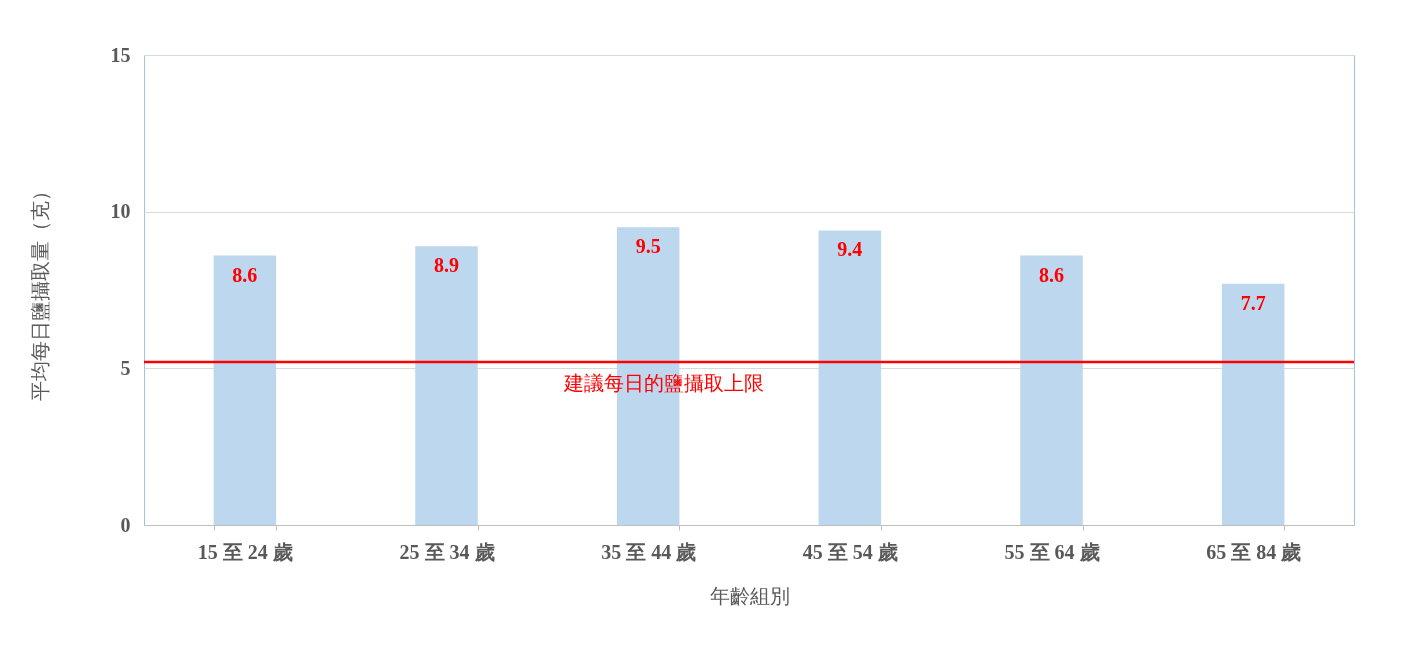 The height and width of the screenshot is (648, 1412). What do you see at coordinates (447, 551) in the screenshot?
I see `x-tick-label: 25 至 34 歲` at bounding box center [447, 551].